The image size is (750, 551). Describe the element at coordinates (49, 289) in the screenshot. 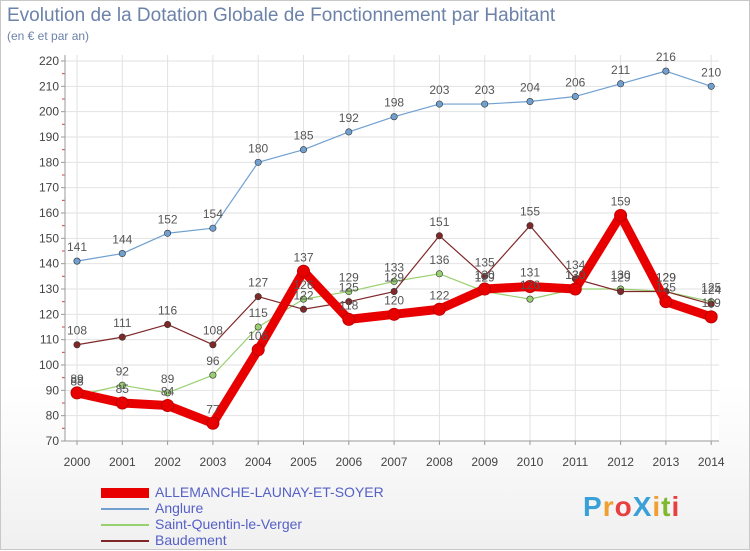

I see `y-tick-label: 130` at that location.